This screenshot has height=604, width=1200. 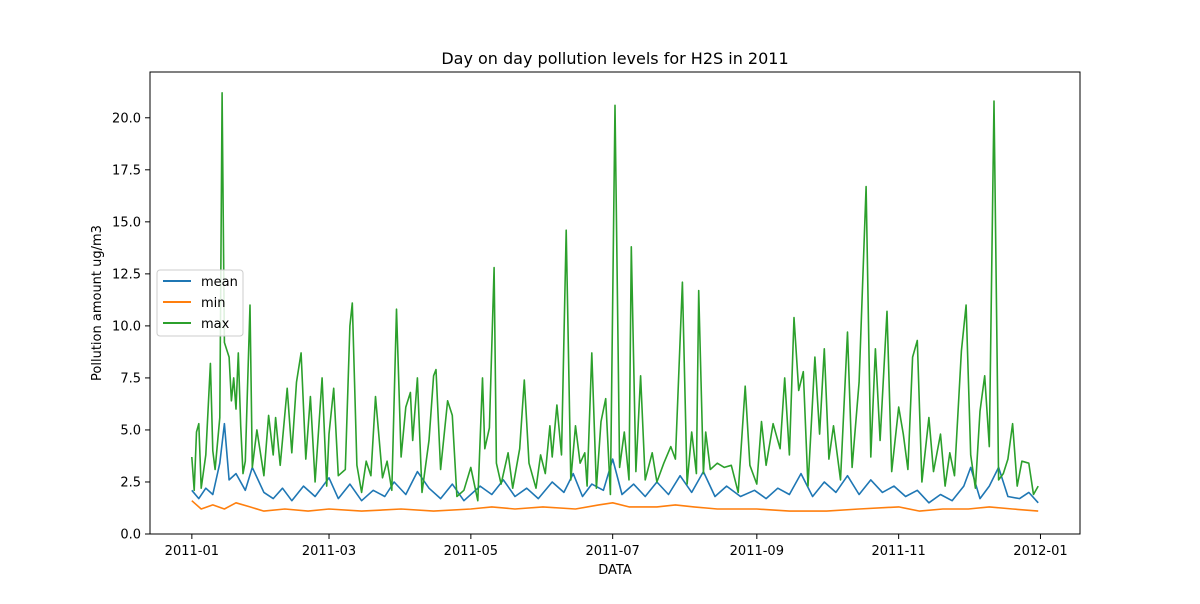 What do you see at coordinates (130, 535) in the screenshot?
I see `y-tick-label: 0.0` at bounding box center [130, 535].